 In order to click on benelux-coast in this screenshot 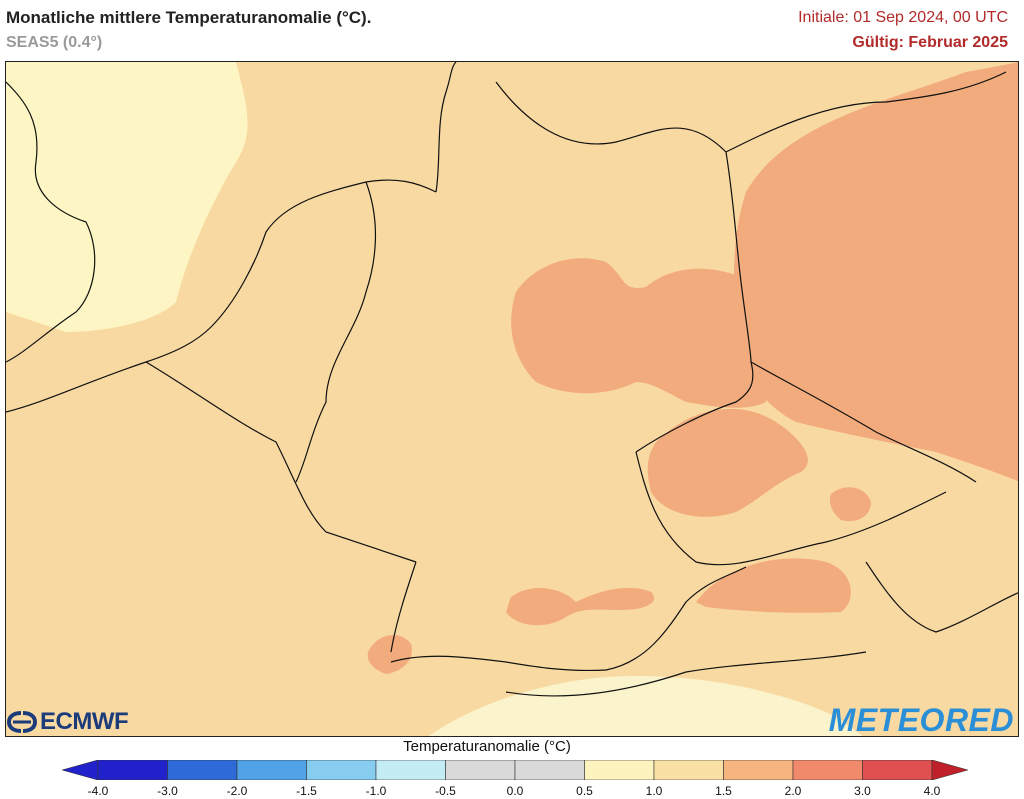, I will do `click(323, 253)`.